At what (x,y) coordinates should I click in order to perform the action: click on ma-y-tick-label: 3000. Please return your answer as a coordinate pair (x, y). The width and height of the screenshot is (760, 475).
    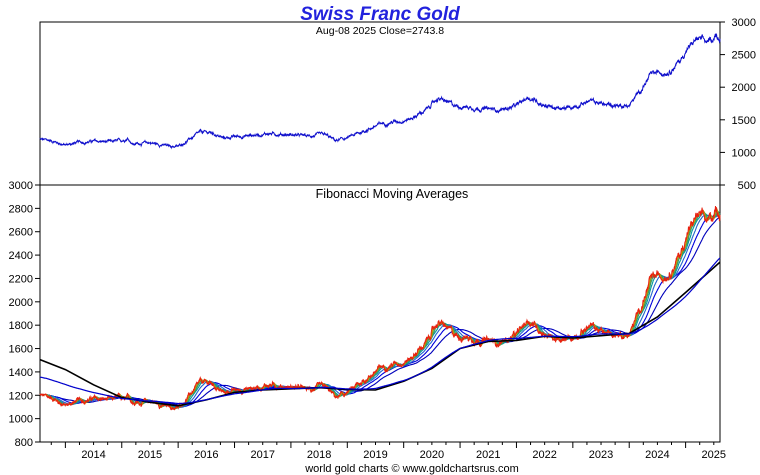
    Looking at the image, I should click on (21, 186).